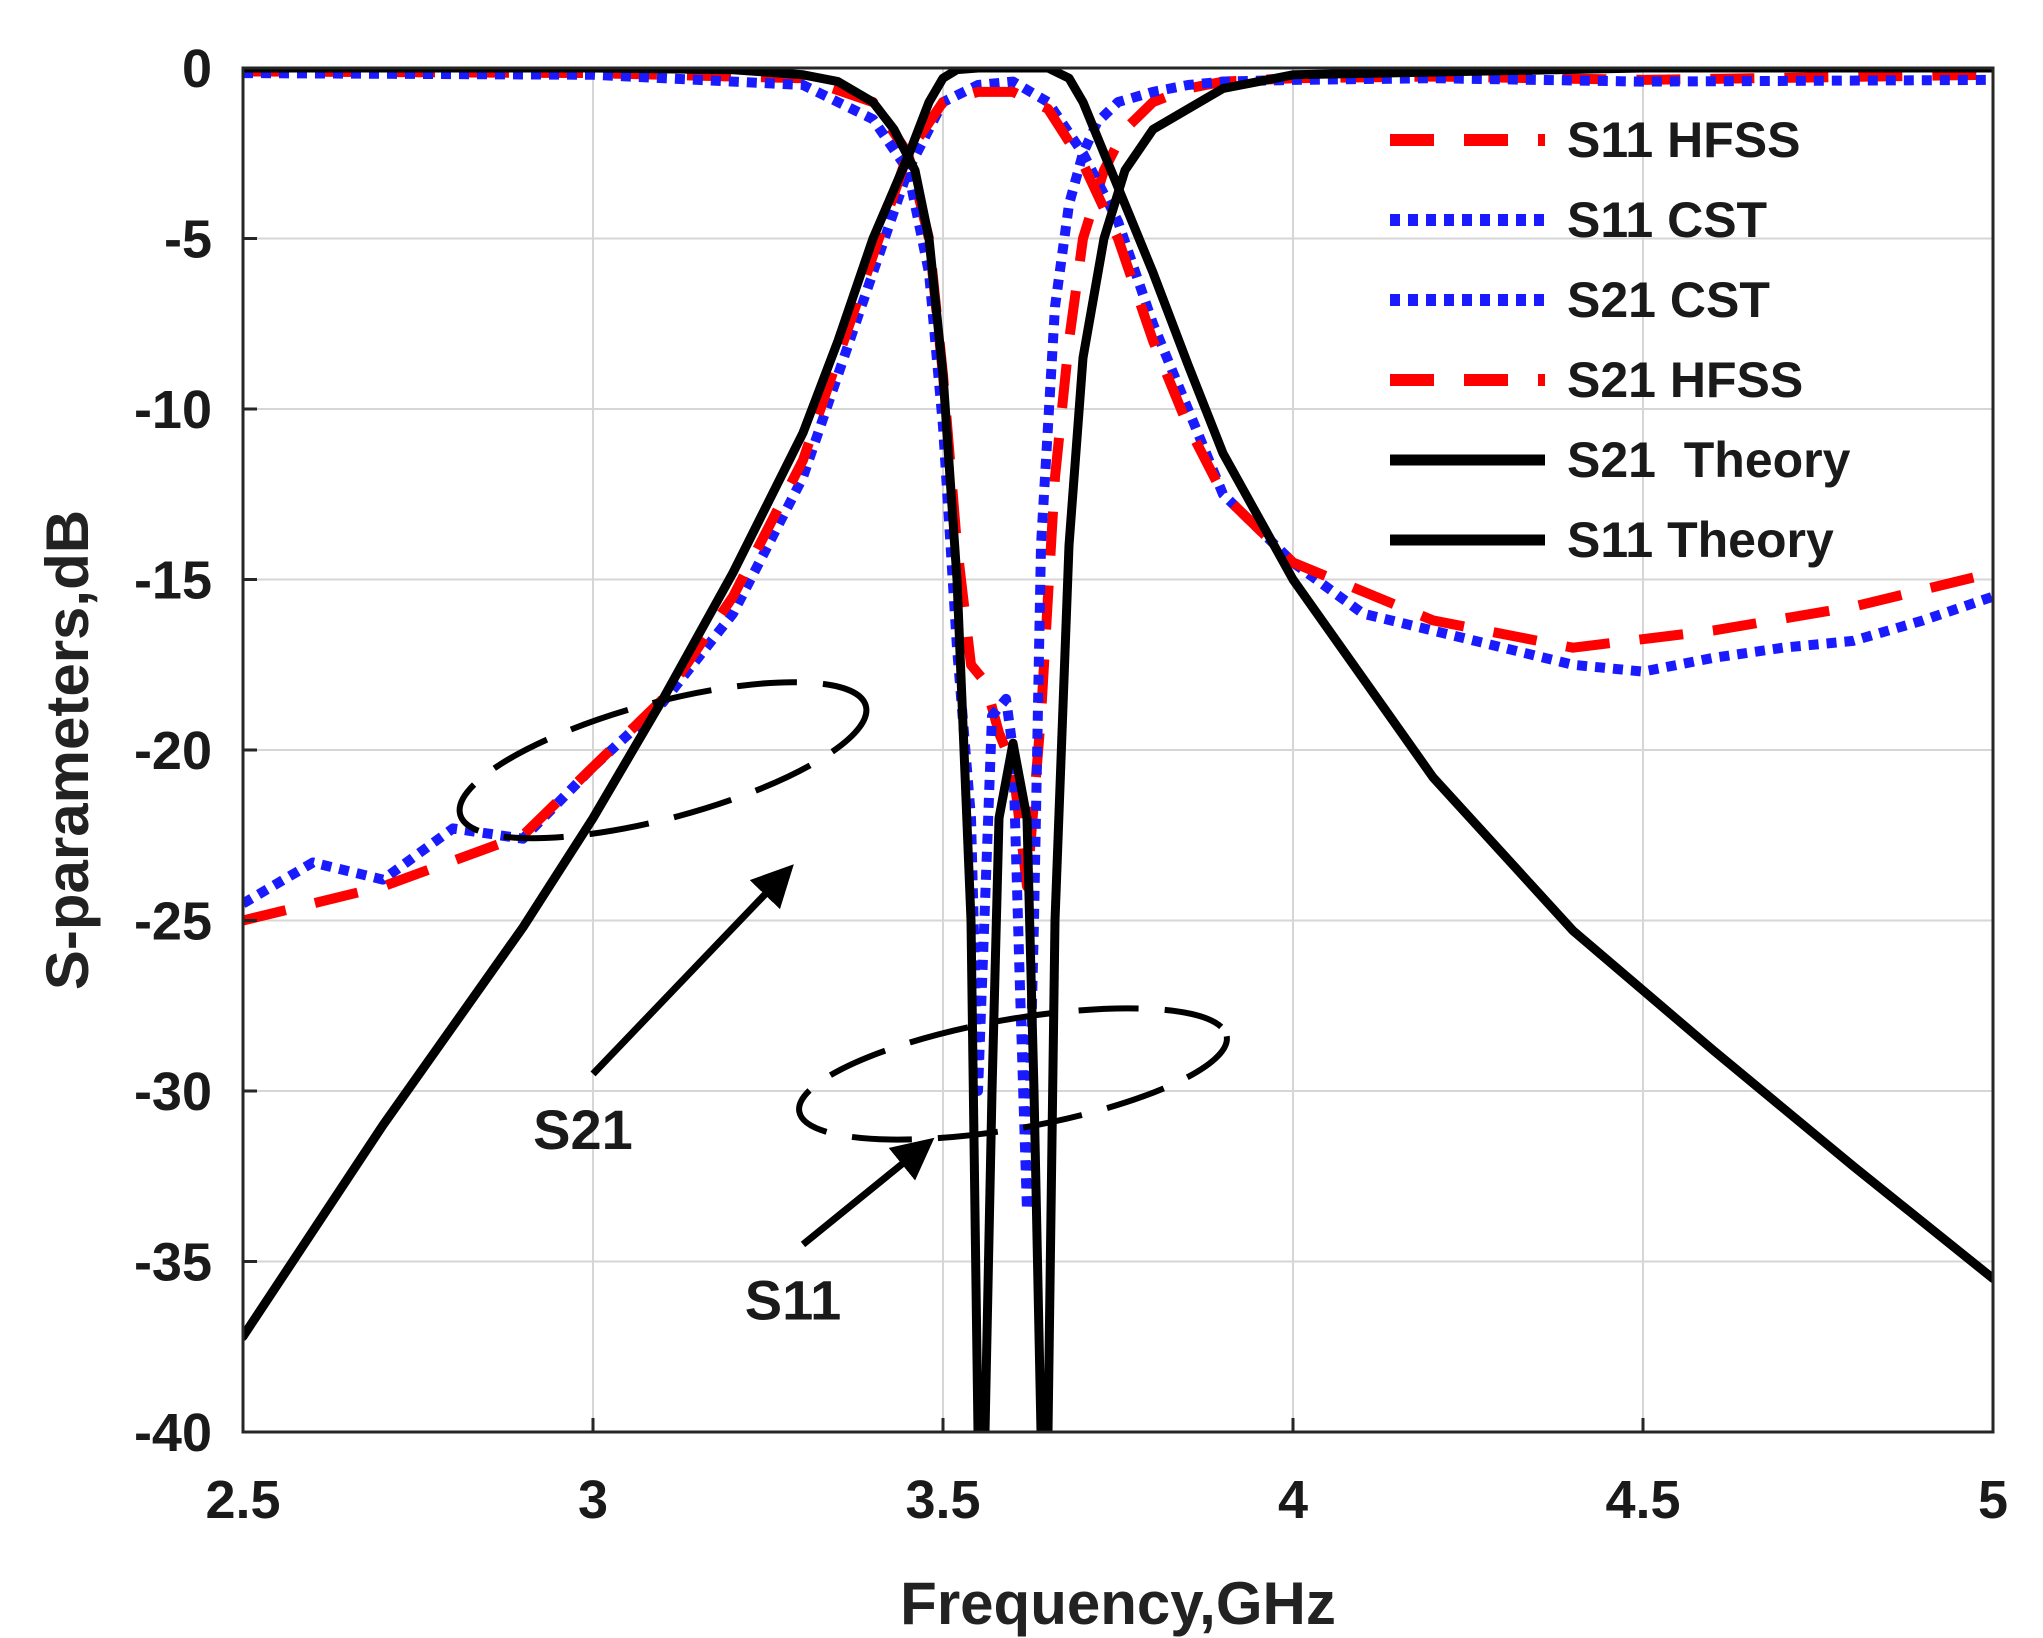 Image resolution: width=2043 pixels, height=1638 pixels. What do you see at coordinates (242, 1500) in the screenshot?
I see `x-tick-label: 2.5` at bounding box center [242, 1500].